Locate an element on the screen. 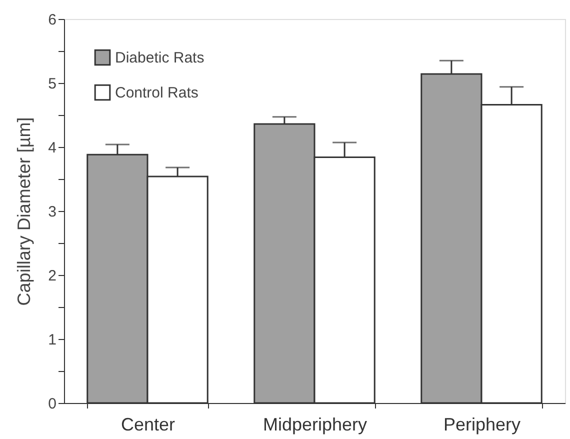 This screenshot has width=570, height=439. y-tick-label: 6 is located at coordinates (52, 20).